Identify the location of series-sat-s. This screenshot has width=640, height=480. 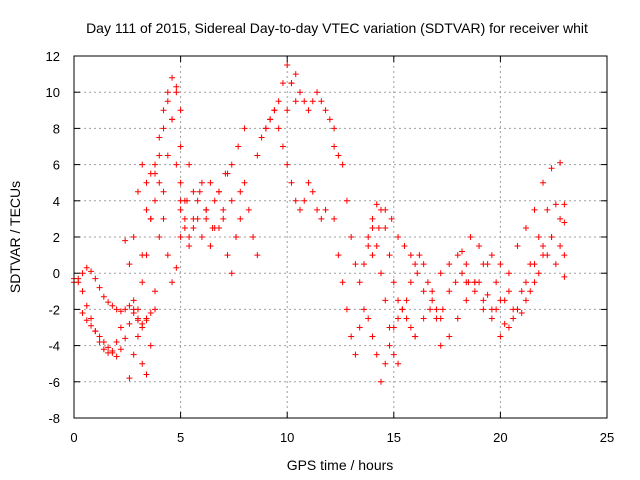
(502, 275).